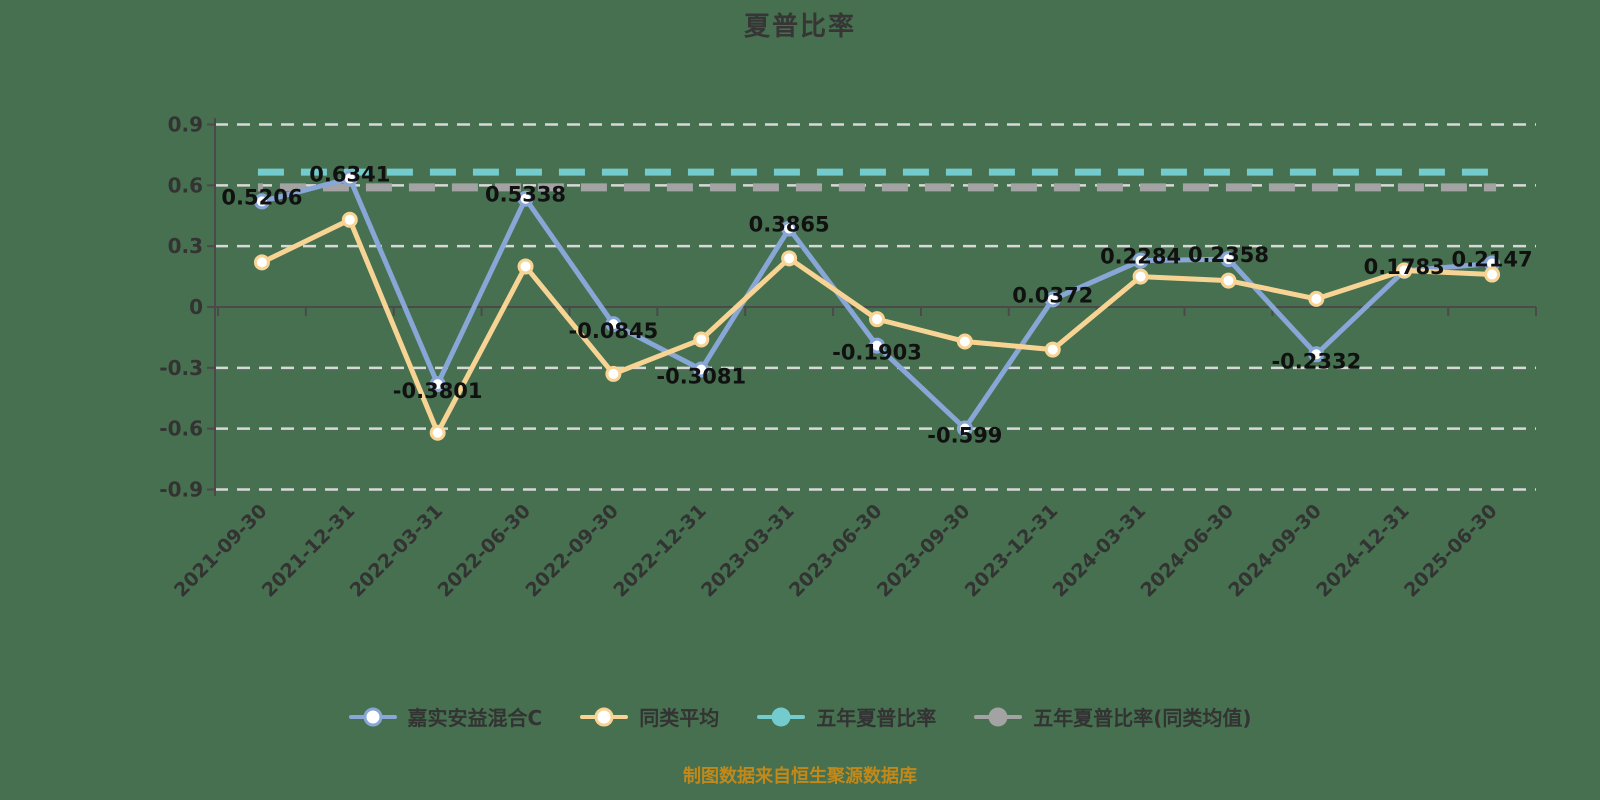 The image size is (1600, 800). What do you see at coordinates (181, 429) in the screenshot?
I see `y-axis-tick-label: -0.6` at bounding box center [181, 429].